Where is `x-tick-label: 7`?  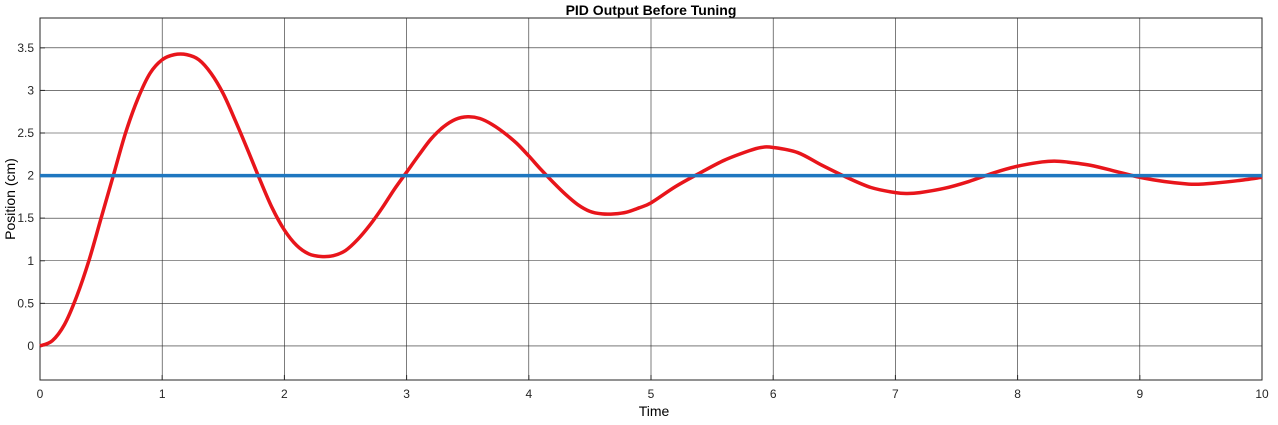
x-tick-label: 7 is located at coordinates (895, 394).